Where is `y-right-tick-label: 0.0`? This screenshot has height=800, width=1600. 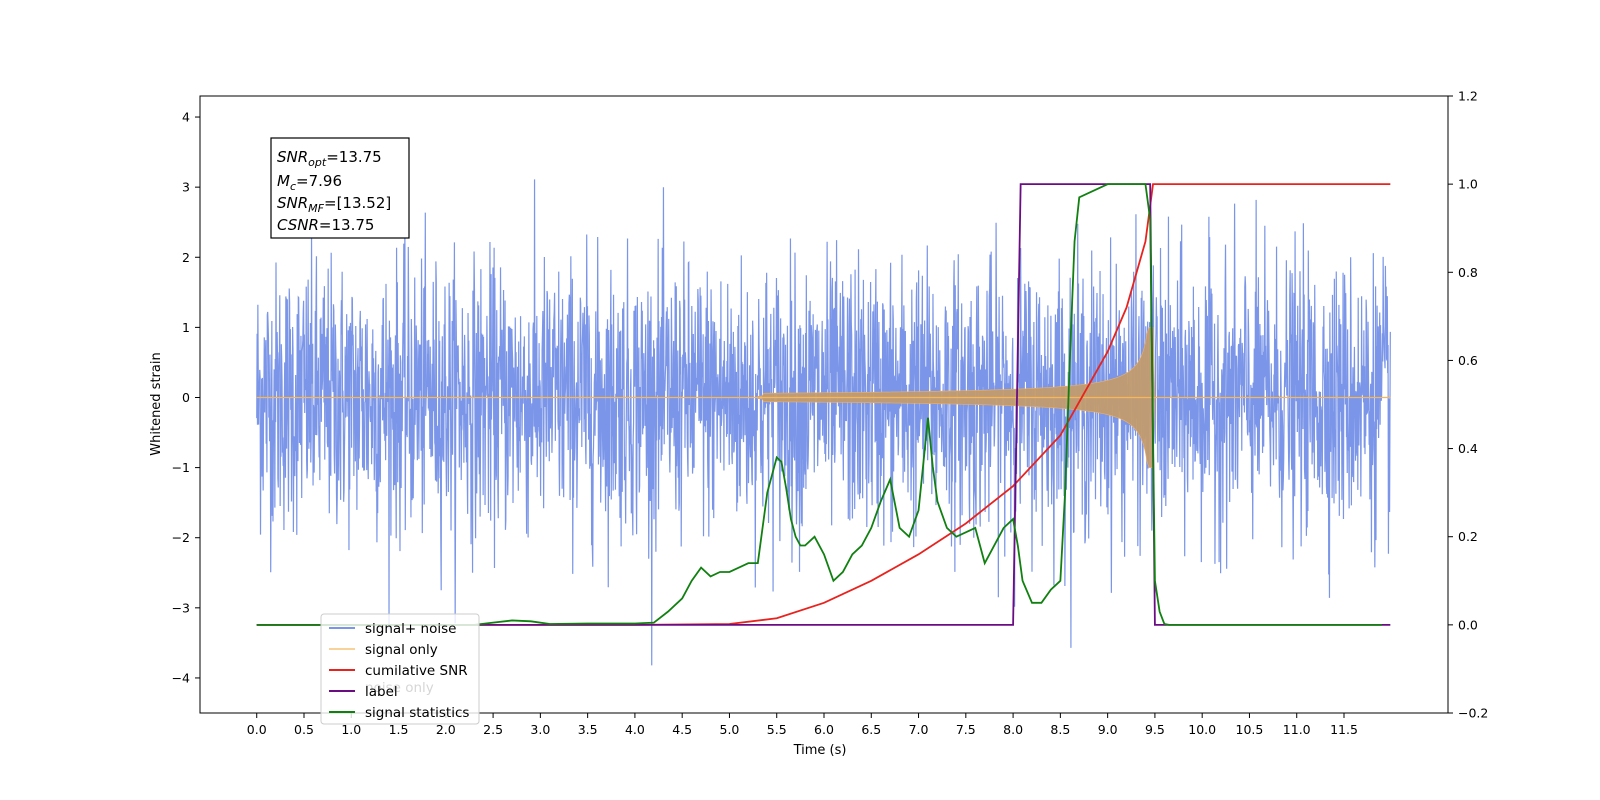
y-right-tick-label: 0.0 is located at coordinates (1468, 624).